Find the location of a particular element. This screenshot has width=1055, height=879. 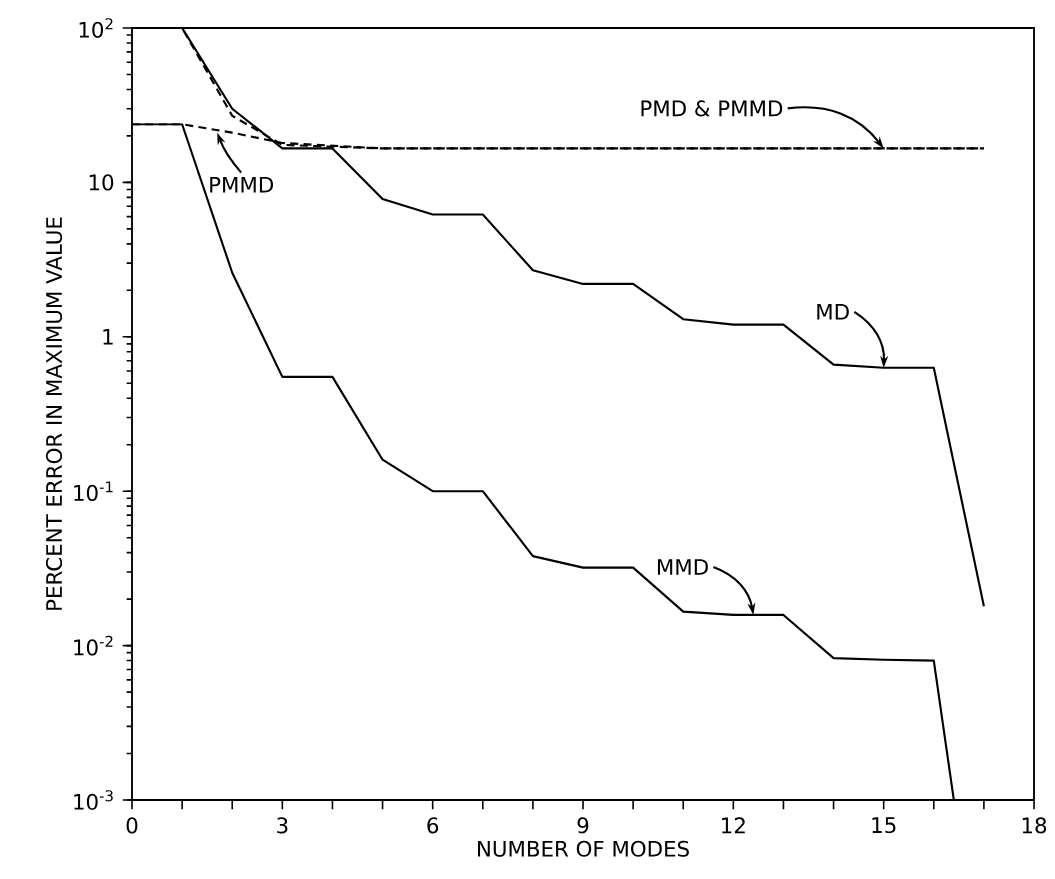

y-tick-label: 10$^{-1}$ is located at coordinates (93, 491).